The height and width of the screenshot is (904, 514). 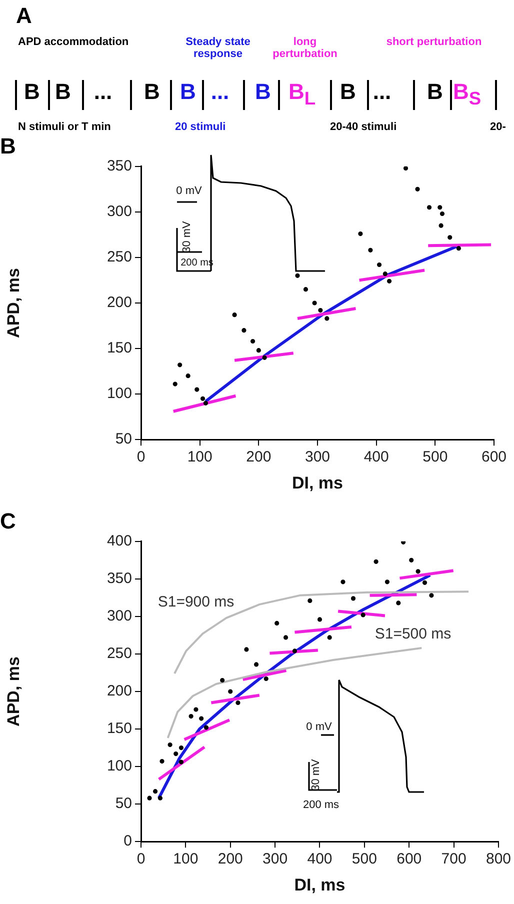 I want to click on x-axis-title: DI, ms, so click(x=318, y=482).